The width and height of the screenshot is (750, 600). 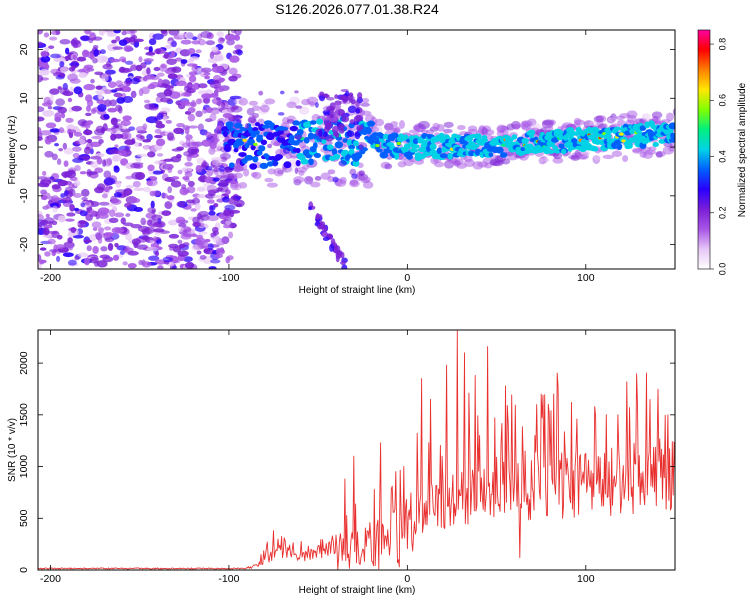 I want to click on spectrogram-y-label: Frequency (Hz), so click(x=12, y=150).